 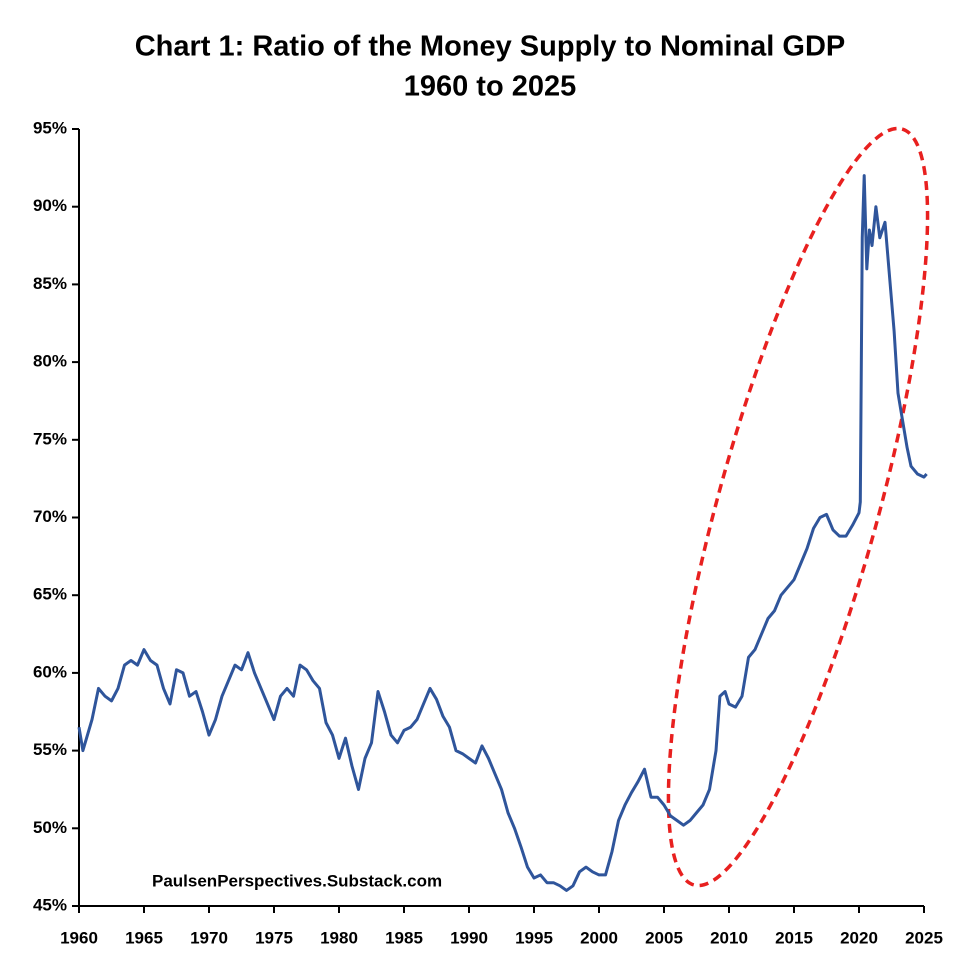 What do you see at coordinates (599, 937) in the screenshot?
I see `x-tick-label: 2000` at bounding box center [599, 937].